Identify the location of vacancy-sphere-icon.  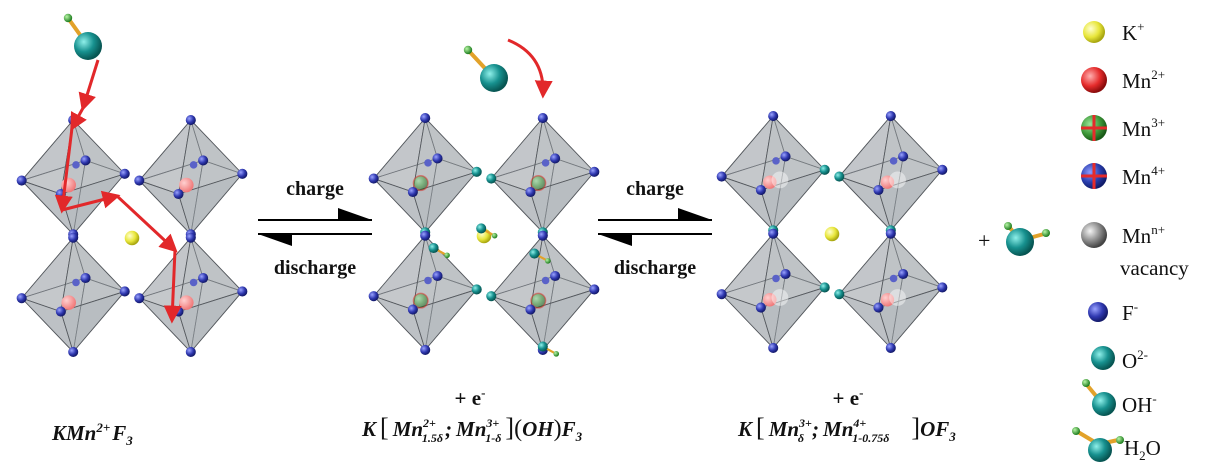
(1094, 235).